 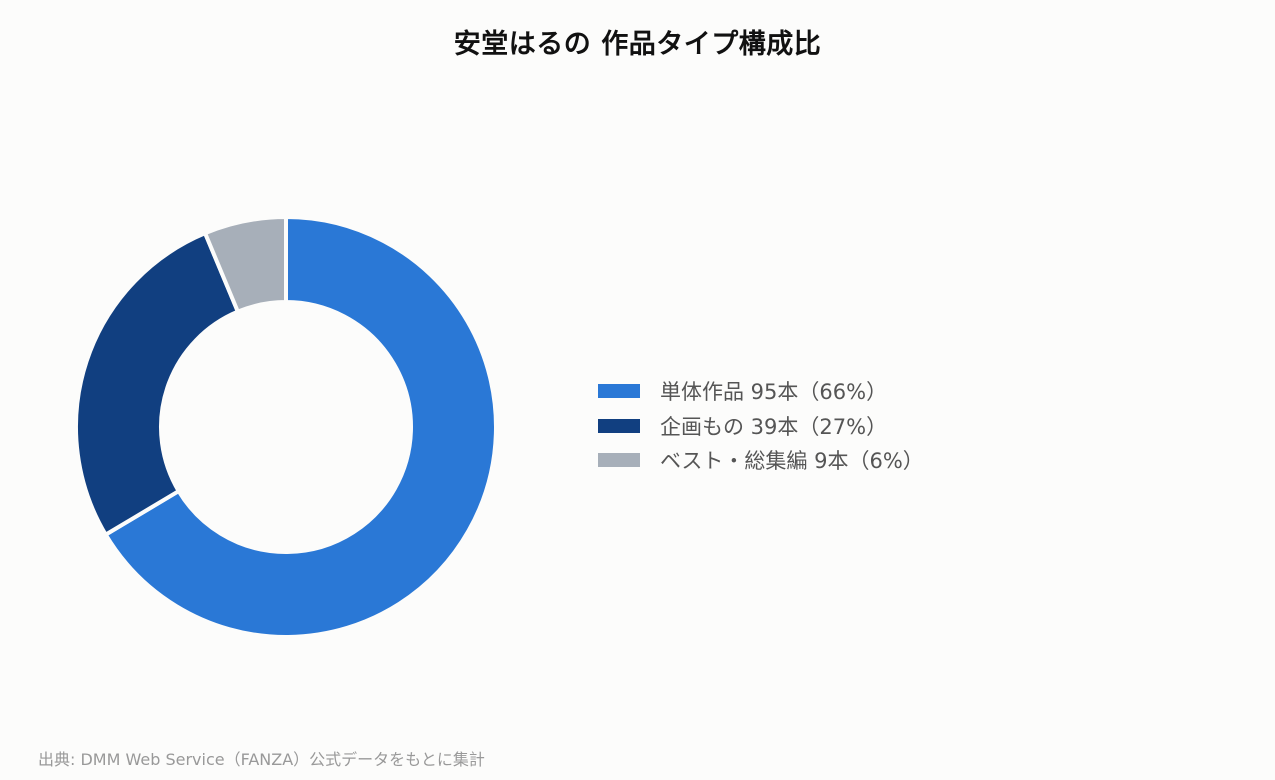 I want to click on legend-label: 企画もの 39本（27%）, so click(x=774, y=426).